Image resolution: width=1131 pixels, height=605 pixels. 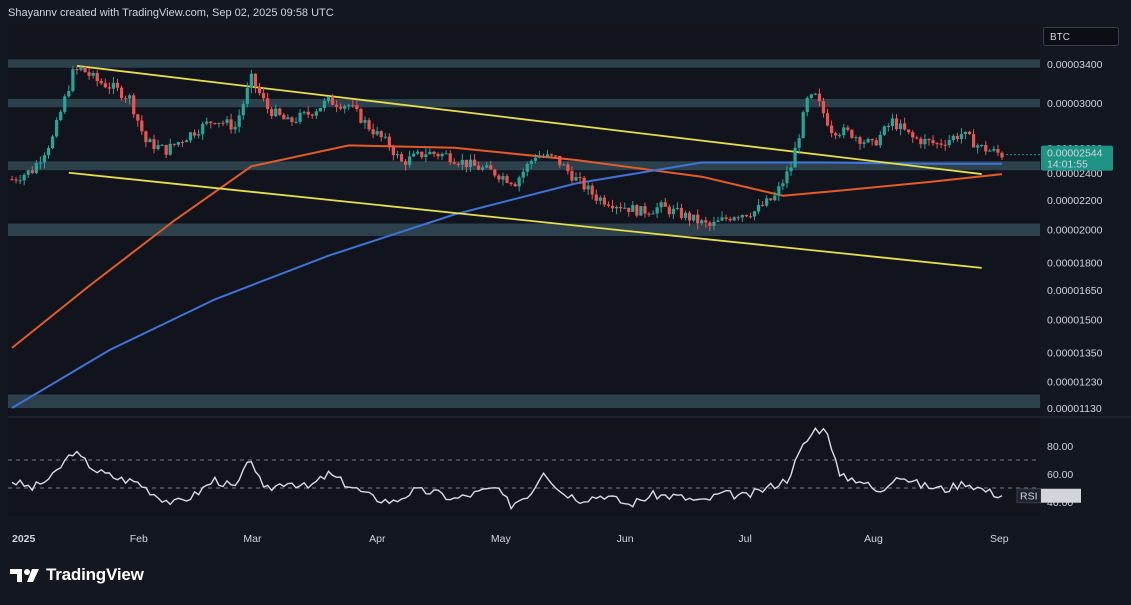 What do you see at coordinates (1077, 158) in the screenshot?
I see `last-price-tag` at bounding box center [1077, 158].